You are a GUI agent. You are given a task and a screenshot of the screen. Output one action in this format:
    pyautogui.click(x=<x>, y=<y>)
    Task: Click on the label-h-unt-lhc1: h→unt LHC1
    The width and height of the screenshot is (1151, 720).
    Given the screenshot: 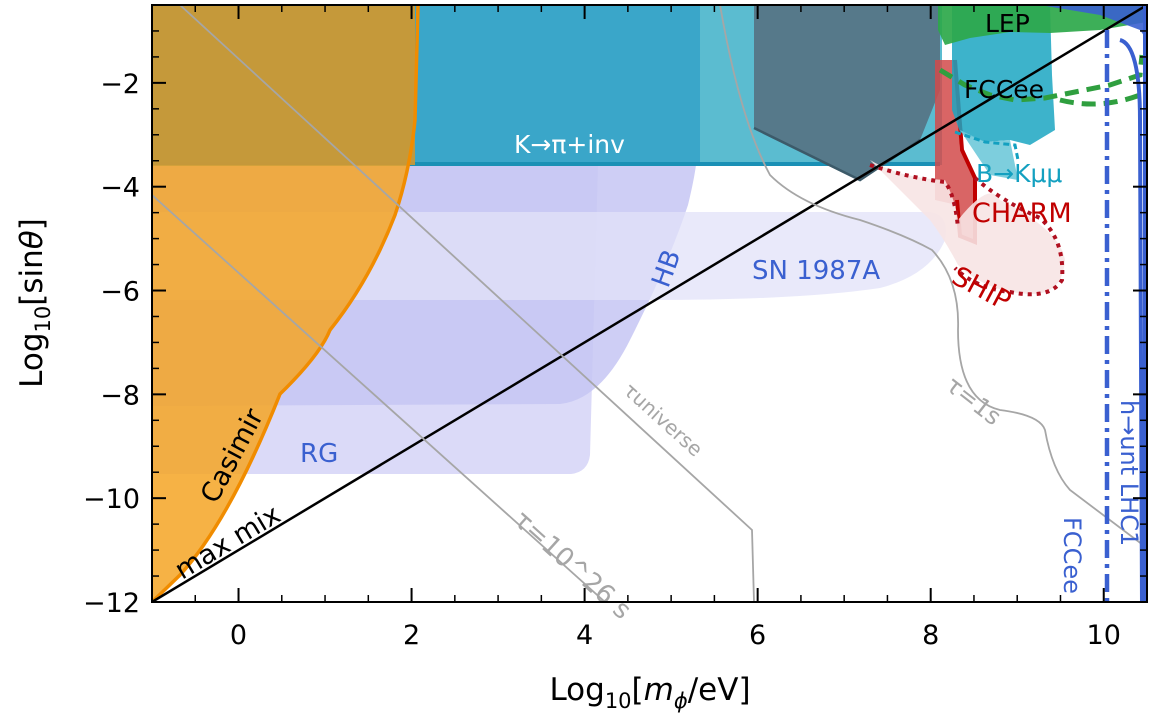 What is the action you would take?
    pyautogui.click(x=1129, y=473)
    